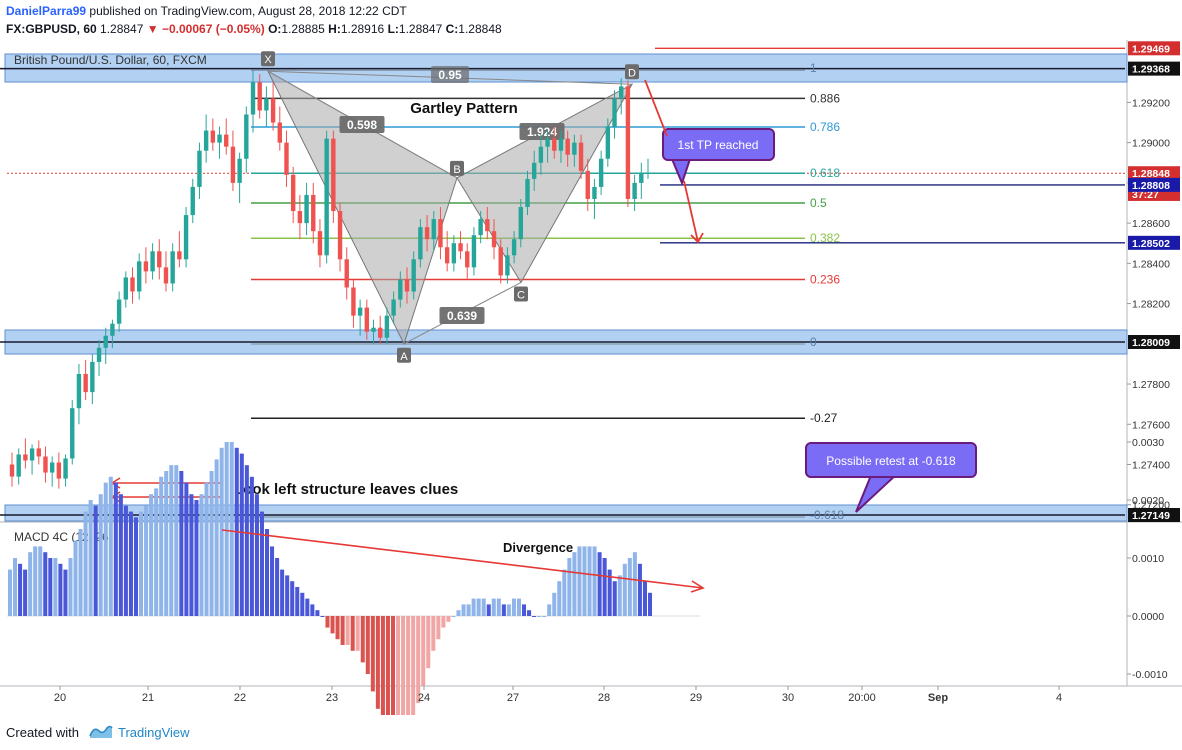 Image resolution: width=1182 pixels, height=750 pixels. What do you see at coordinates (148, 698) in the screenshot?
I see `time-tick-label-1: 21` at bounding box center [148, 698].